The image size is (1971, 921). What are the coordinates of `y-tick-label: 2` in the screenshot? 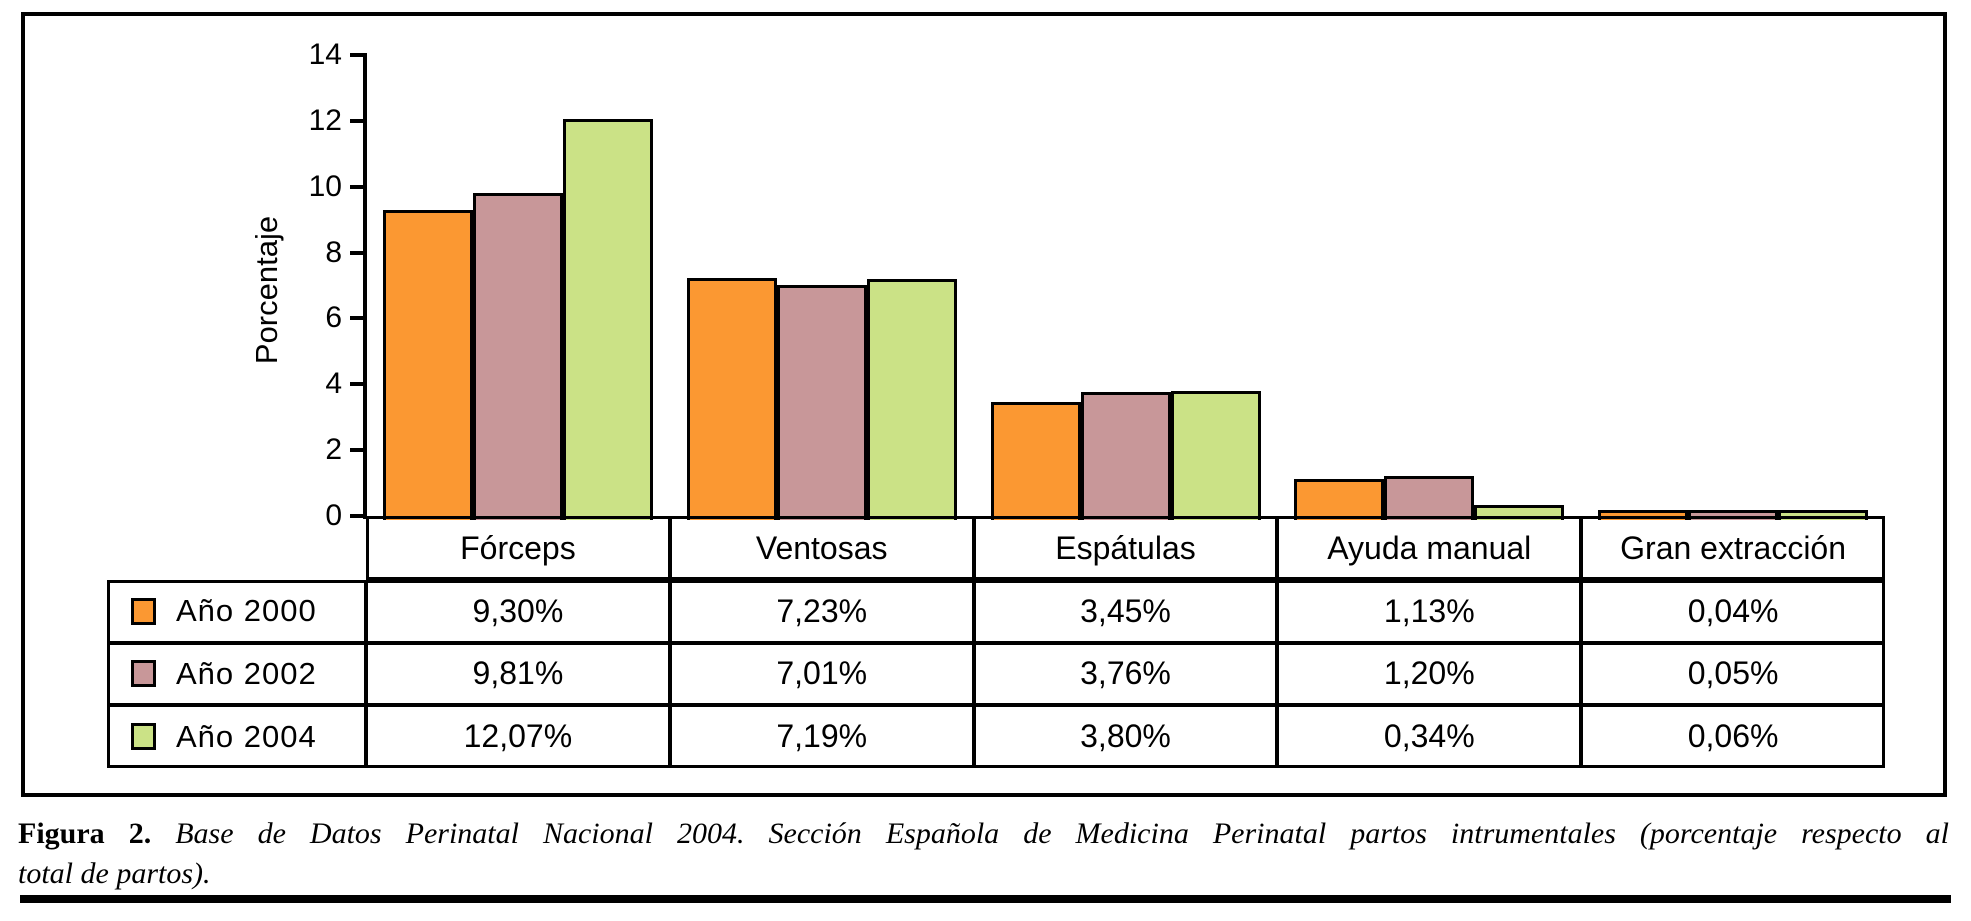 It's located at (333, 449).